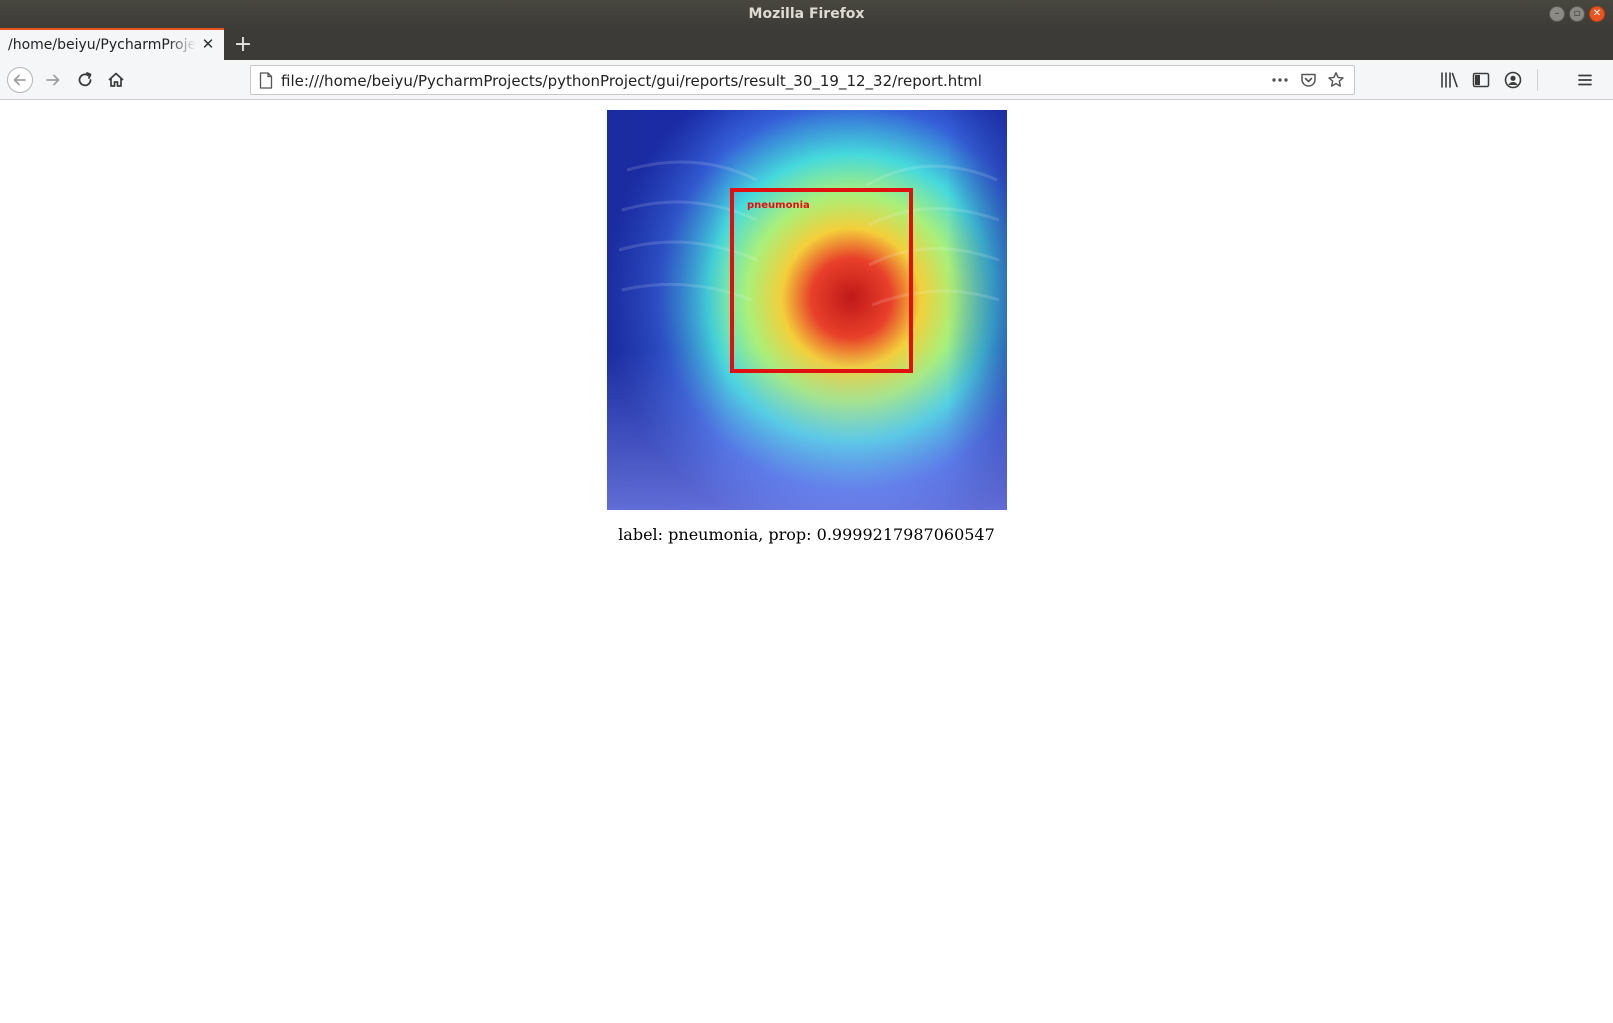  I want to click on close-icon: ✕, so click(208, 44).